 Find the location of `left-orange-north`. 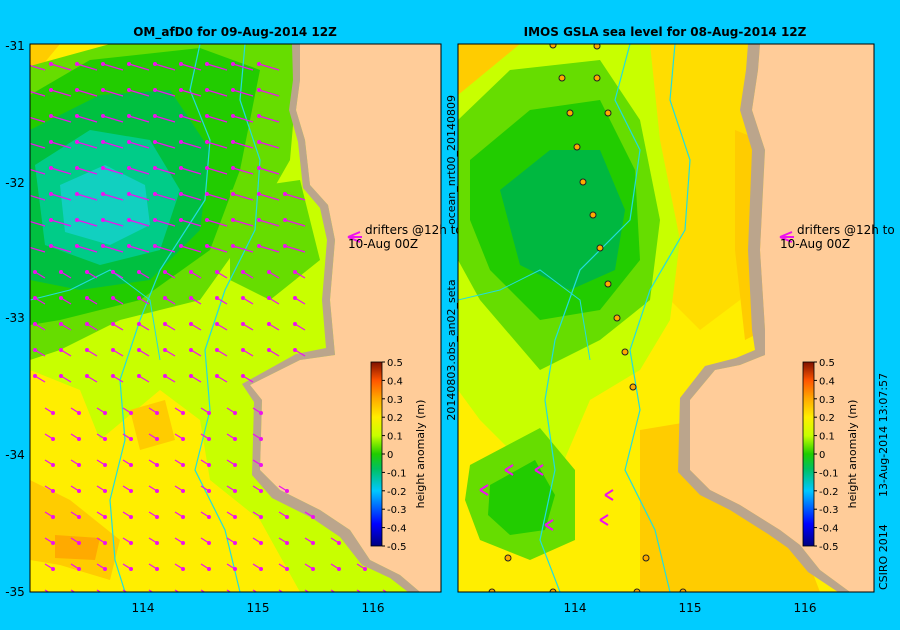

left-orange-north is located at coordinates (45, 55).